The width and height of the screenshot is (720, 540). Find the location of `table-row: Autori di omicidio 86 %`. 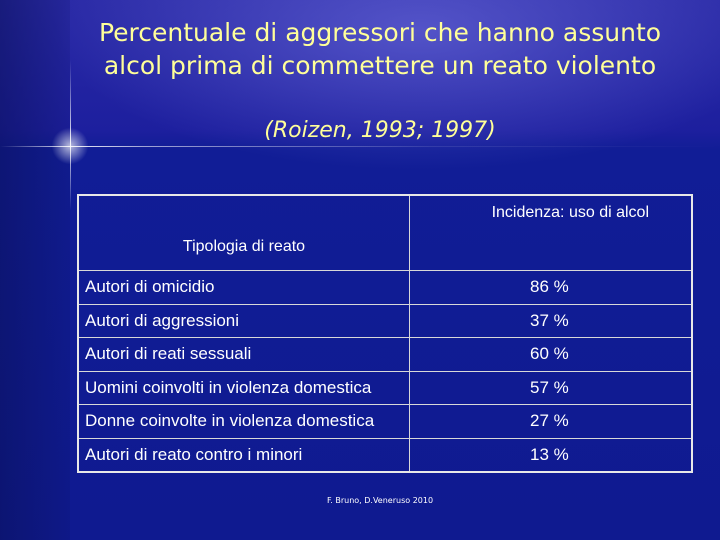

table-row: Autori di omicidio 86 % is located at coordinates (385, 287).